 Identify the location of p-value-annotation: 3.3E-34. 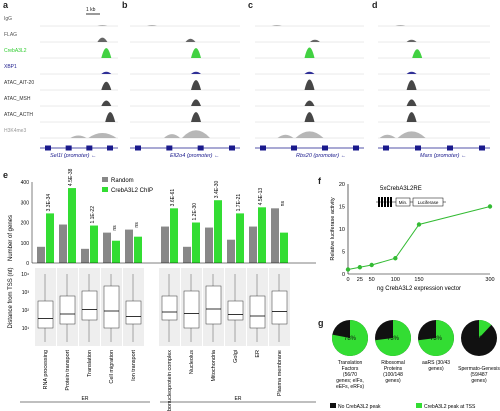
(49, 203).